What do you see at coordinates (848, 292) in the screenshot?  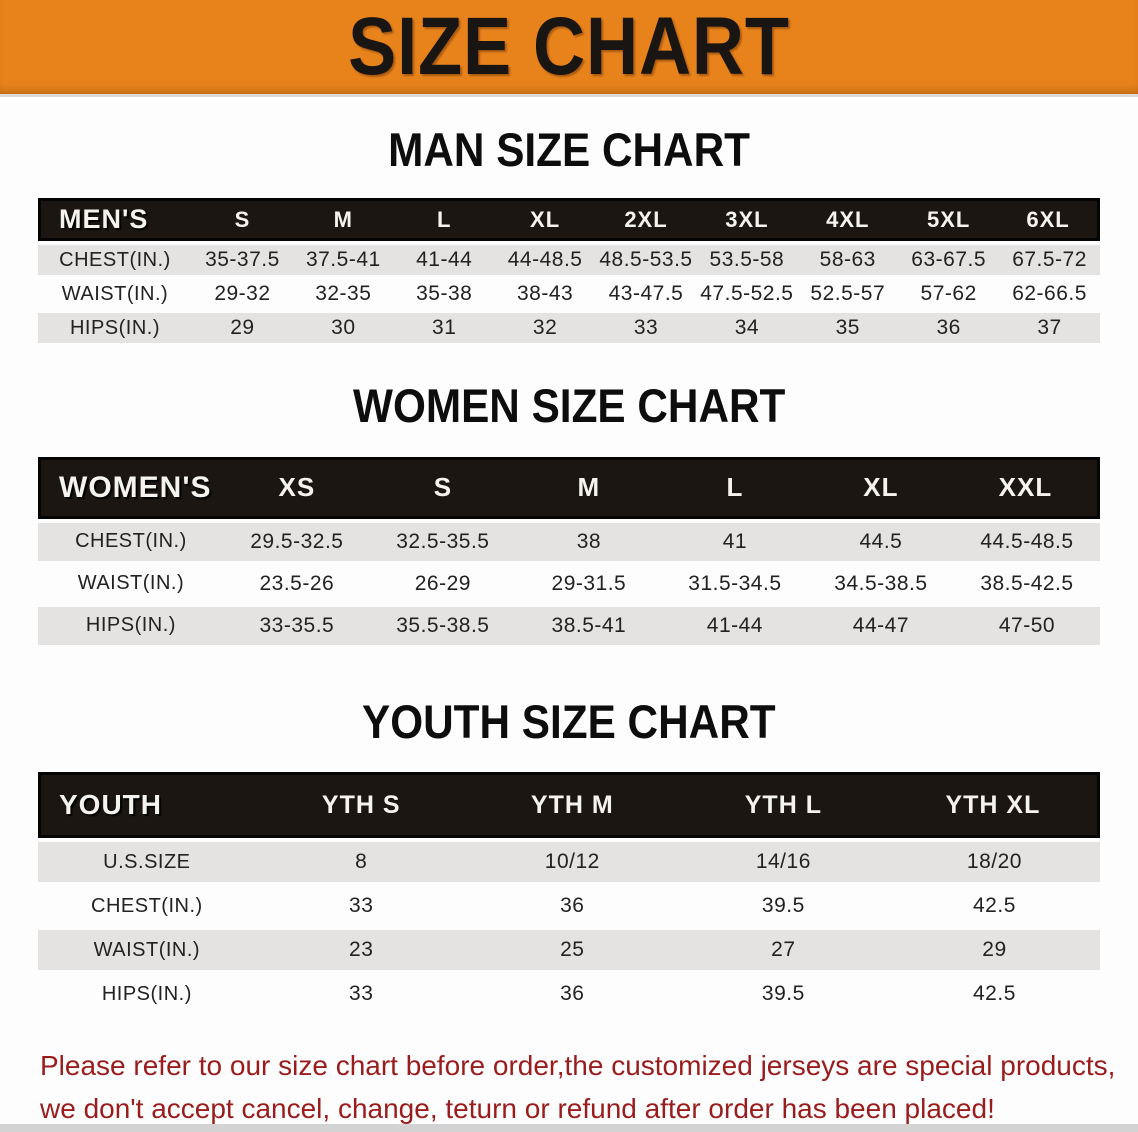 I see `size-value-cell: 52.5-57` at bounding box center [848, 292].